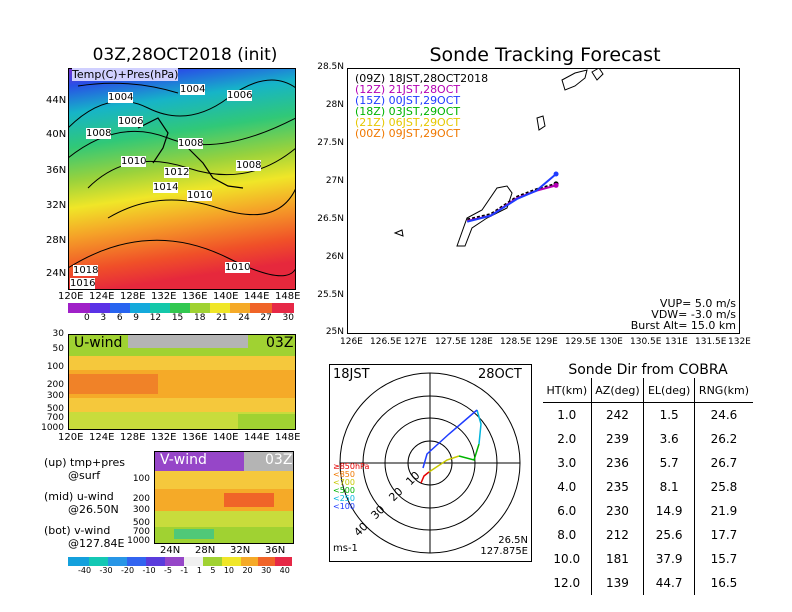 This screenshot has height=612, width=792. Describe the element at coordinates (330, 295) in the screenshot. I see `lat-tick: 25.5N` at that location.